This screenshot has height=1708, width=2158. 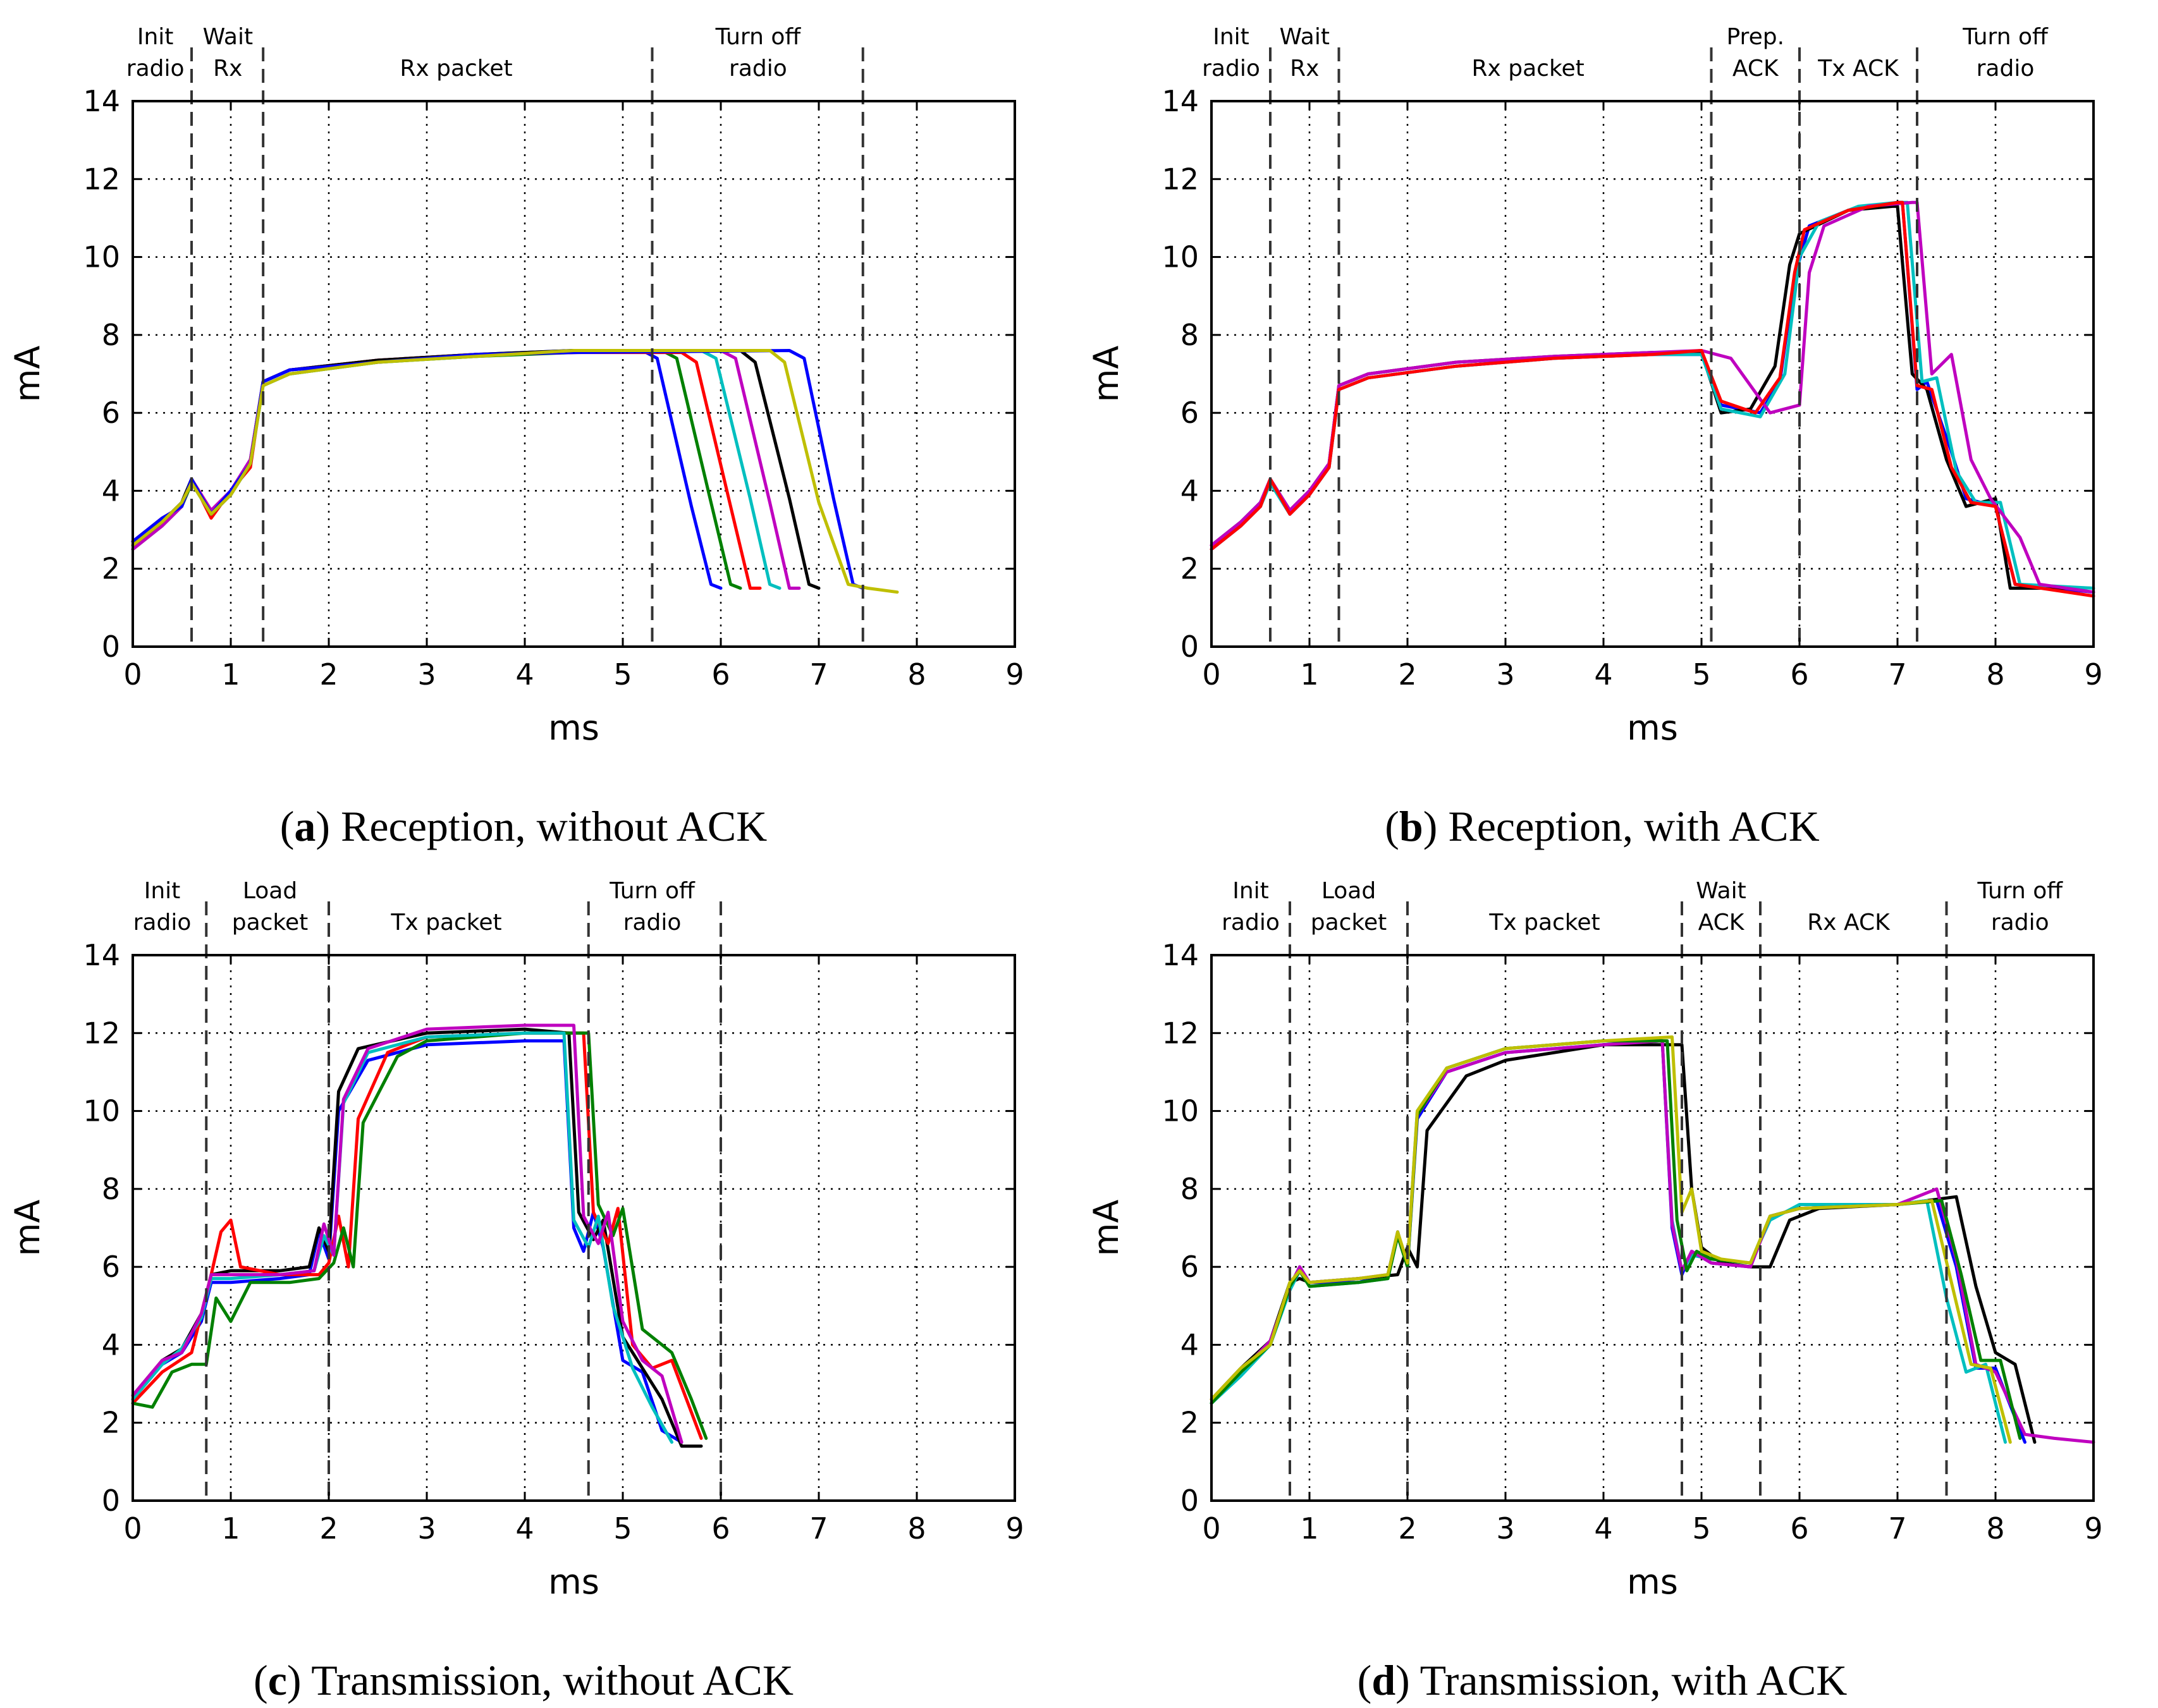 I want to click on caption-close-paren: ), so click(x=299, y=1680).